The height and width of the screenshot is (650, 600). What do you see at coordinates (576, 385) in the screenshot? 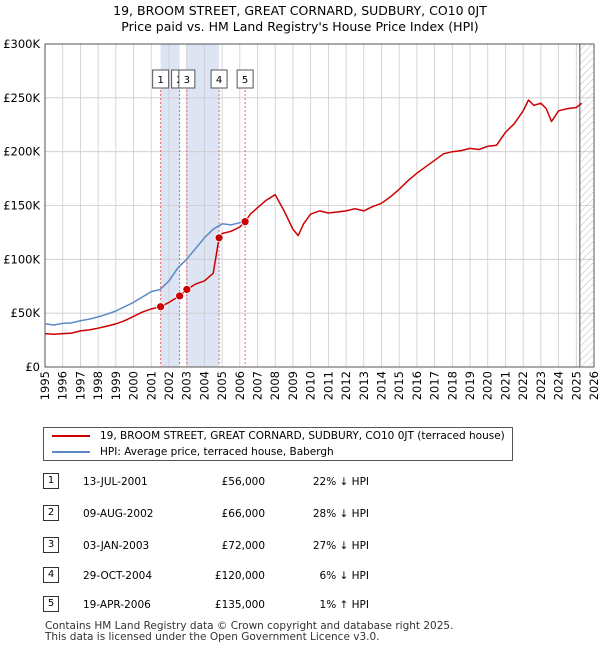
I see `x-tick-label: 2025` at bounding box center [576, 385].